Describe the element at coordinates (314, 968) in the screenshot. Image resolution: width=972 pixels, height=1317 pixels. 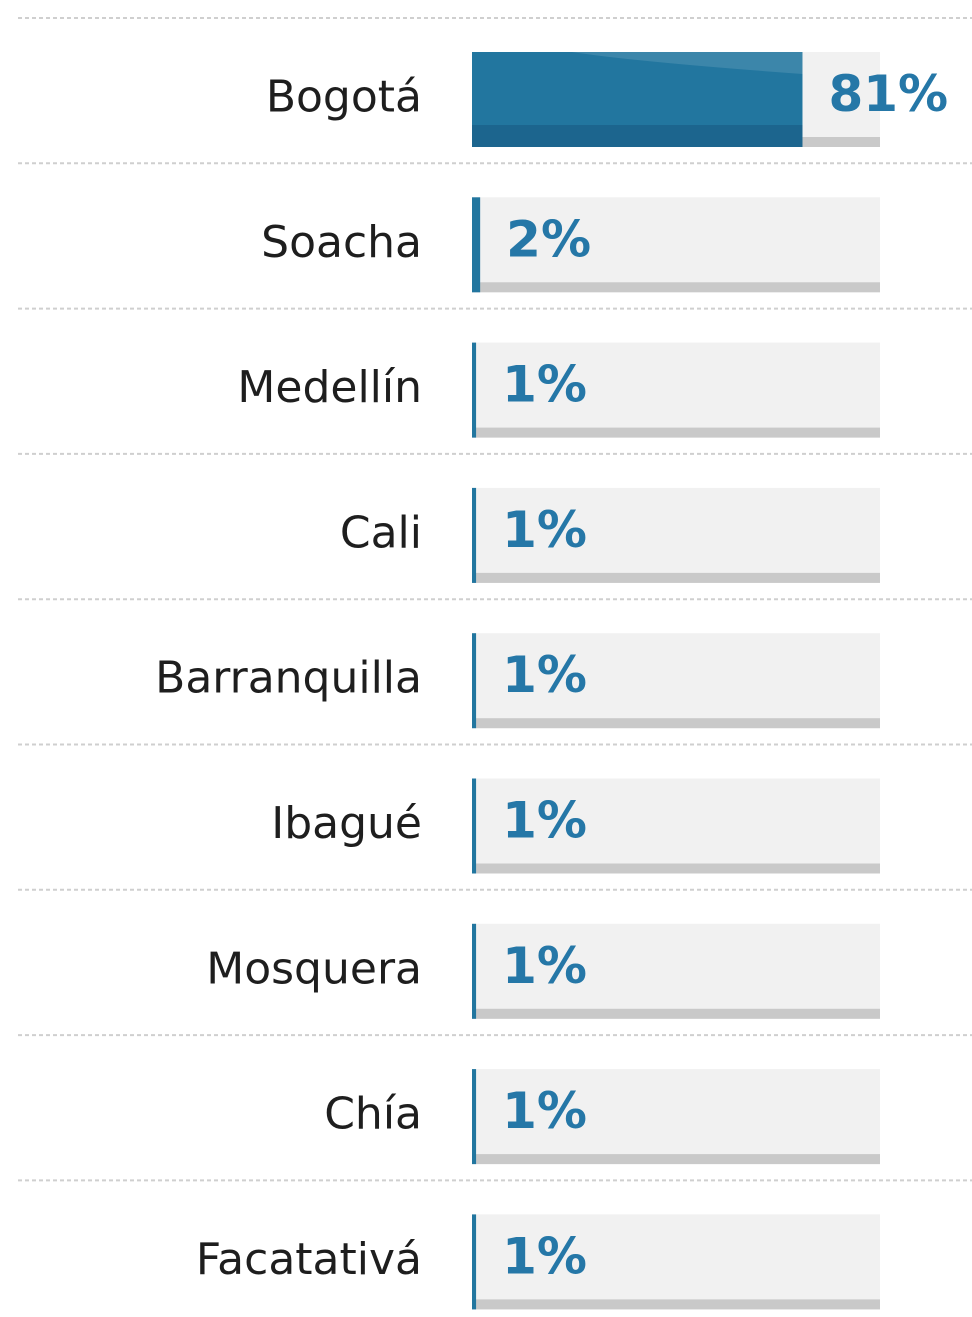
I see `category-label: Mosquera` at that location.